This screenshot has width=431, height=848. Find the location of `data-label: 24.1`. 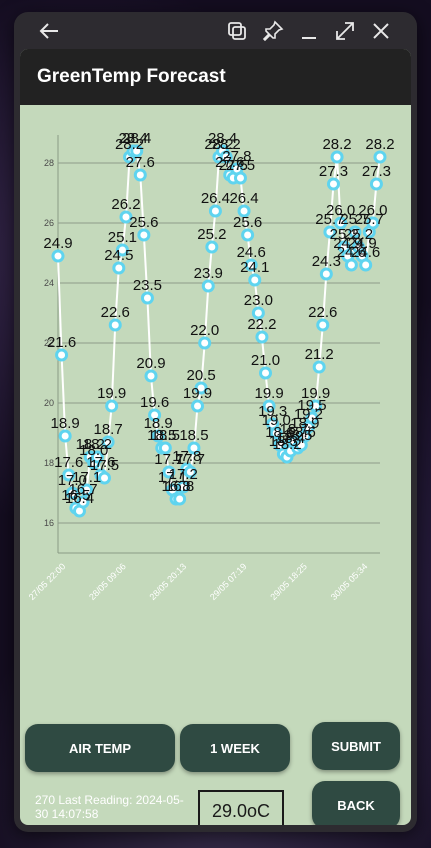

data-label: 24.1 is located at coordinates (254, 267).